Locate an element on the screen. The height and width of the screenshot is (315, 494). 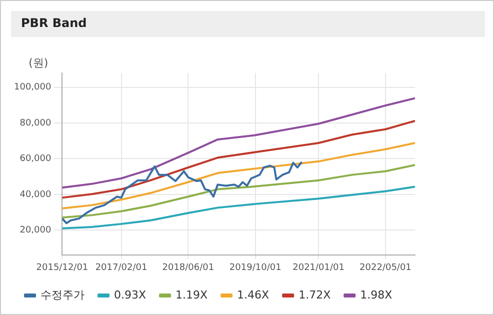
x-tick-label: 2017/02/01 is located at coordinates (121, 267).